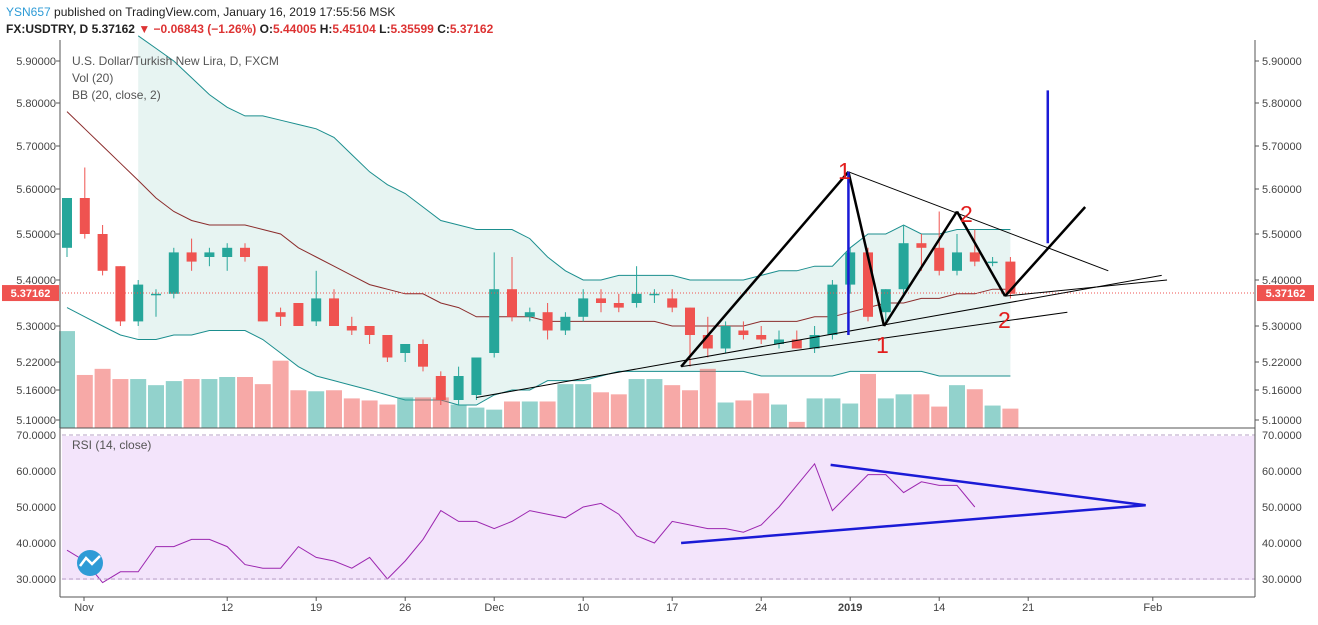  I want to click on time-tick-label: 19, so click(316, 608).